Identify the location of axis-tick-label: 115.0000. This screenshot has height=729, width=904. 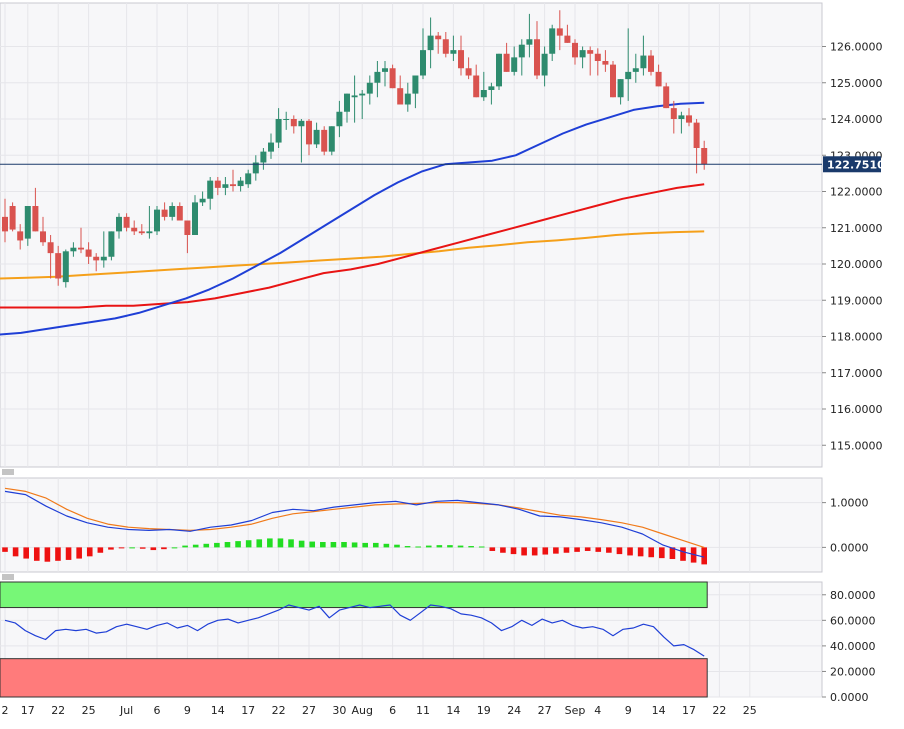
(856, 445).